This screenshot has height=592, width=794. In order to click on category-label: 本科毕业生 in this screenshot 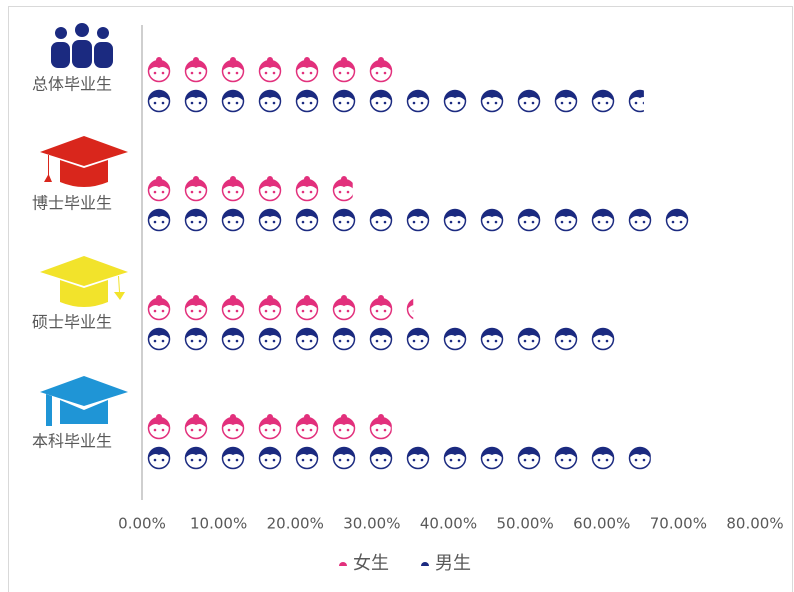, I will do `click(72, 441)`.